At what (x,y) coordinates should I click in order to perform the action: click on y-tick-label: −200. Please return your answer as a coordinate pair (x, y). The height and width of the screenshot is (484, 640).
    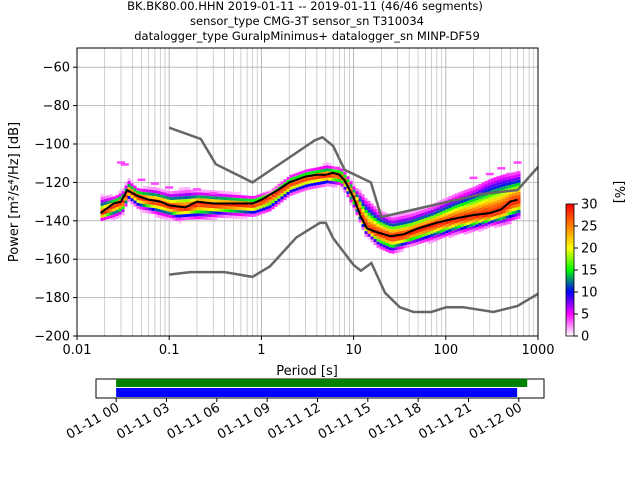
    Looking at the image, I should click on (52, 337).